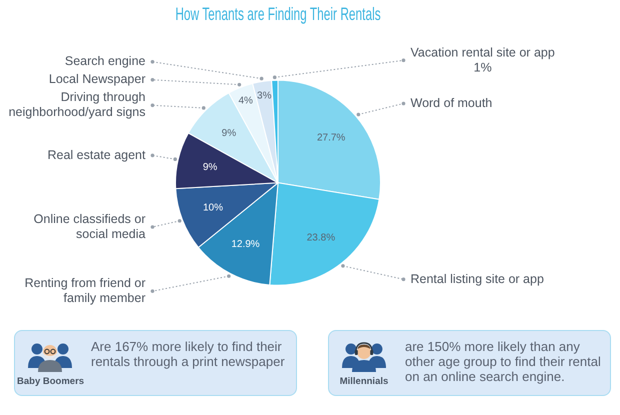  Describe the element at coordinates (77, 105) in the screenshot. I see `slice-label: Driving through neighborhood/yard signs` at that location.